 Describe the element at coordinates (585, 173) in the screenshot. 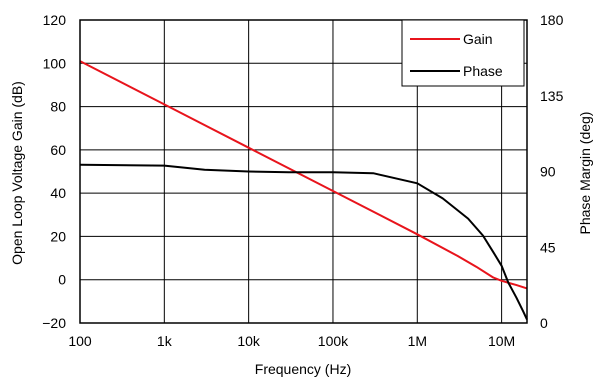

I see `y-axis-right-label: Phase Margin (deg)` at that location.